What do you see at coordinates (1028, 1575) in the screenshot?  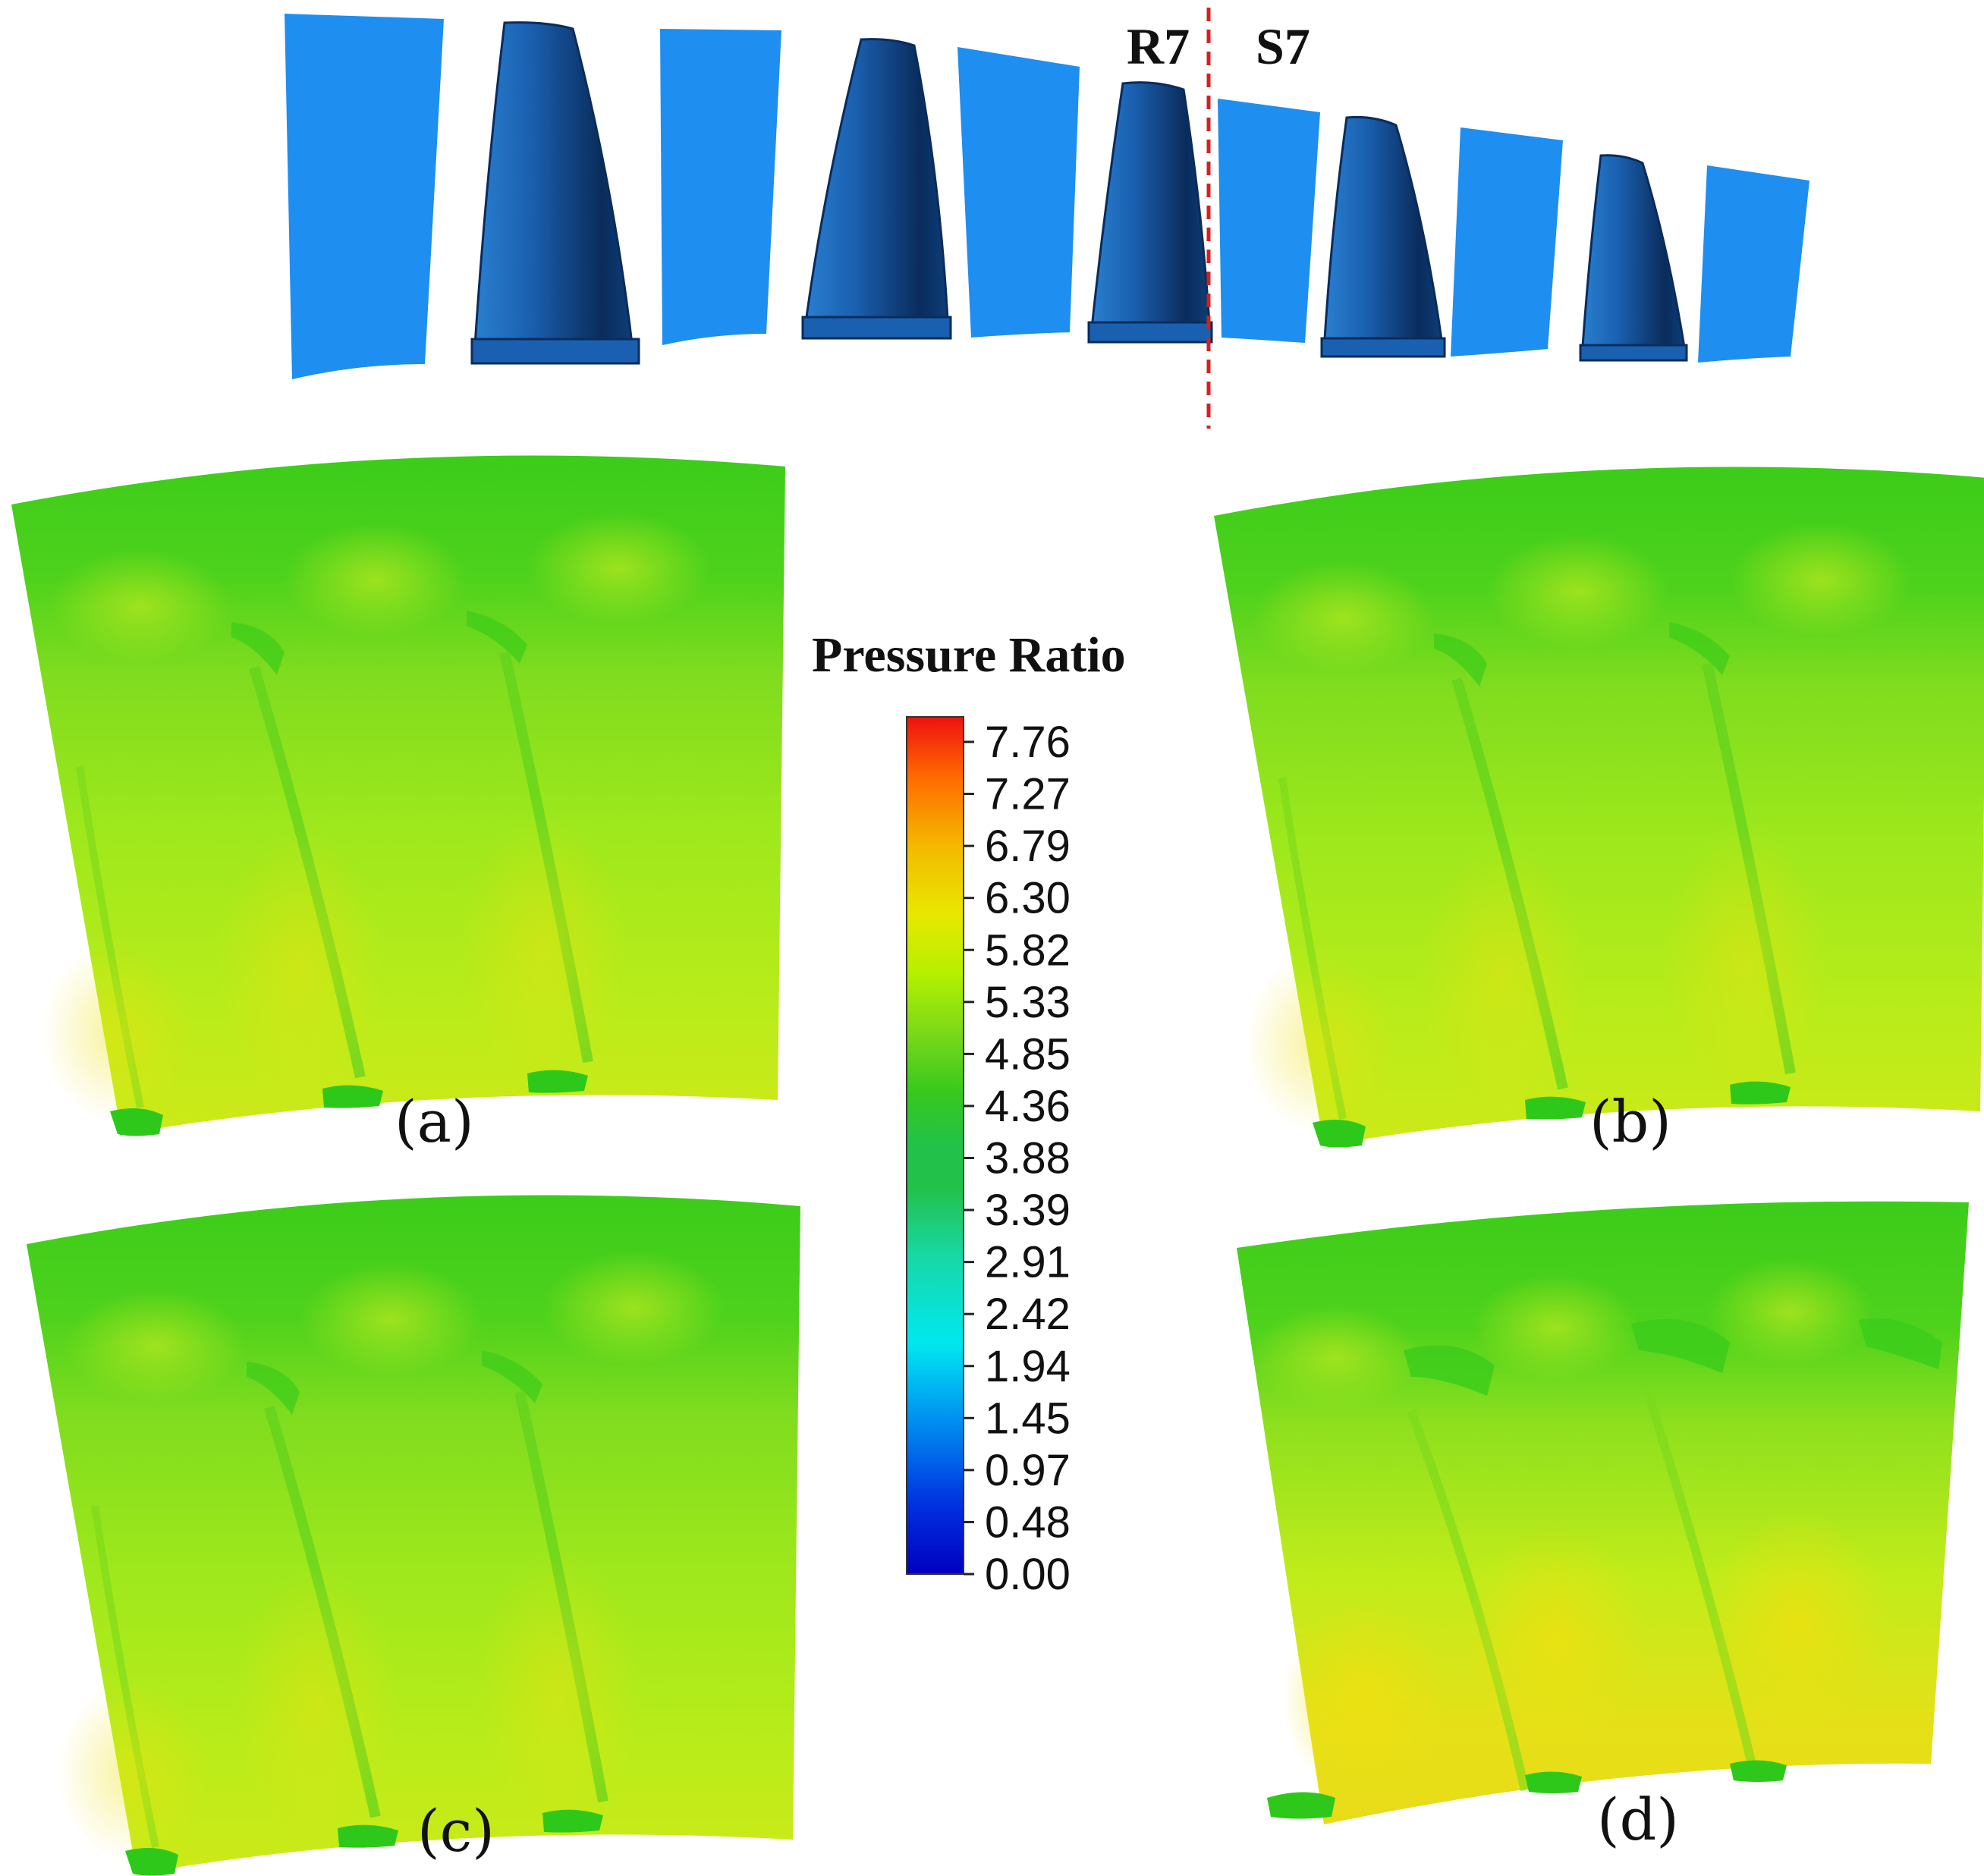 I see `legend-tick-label: 0.00` at bounding box center [1028, 1575].